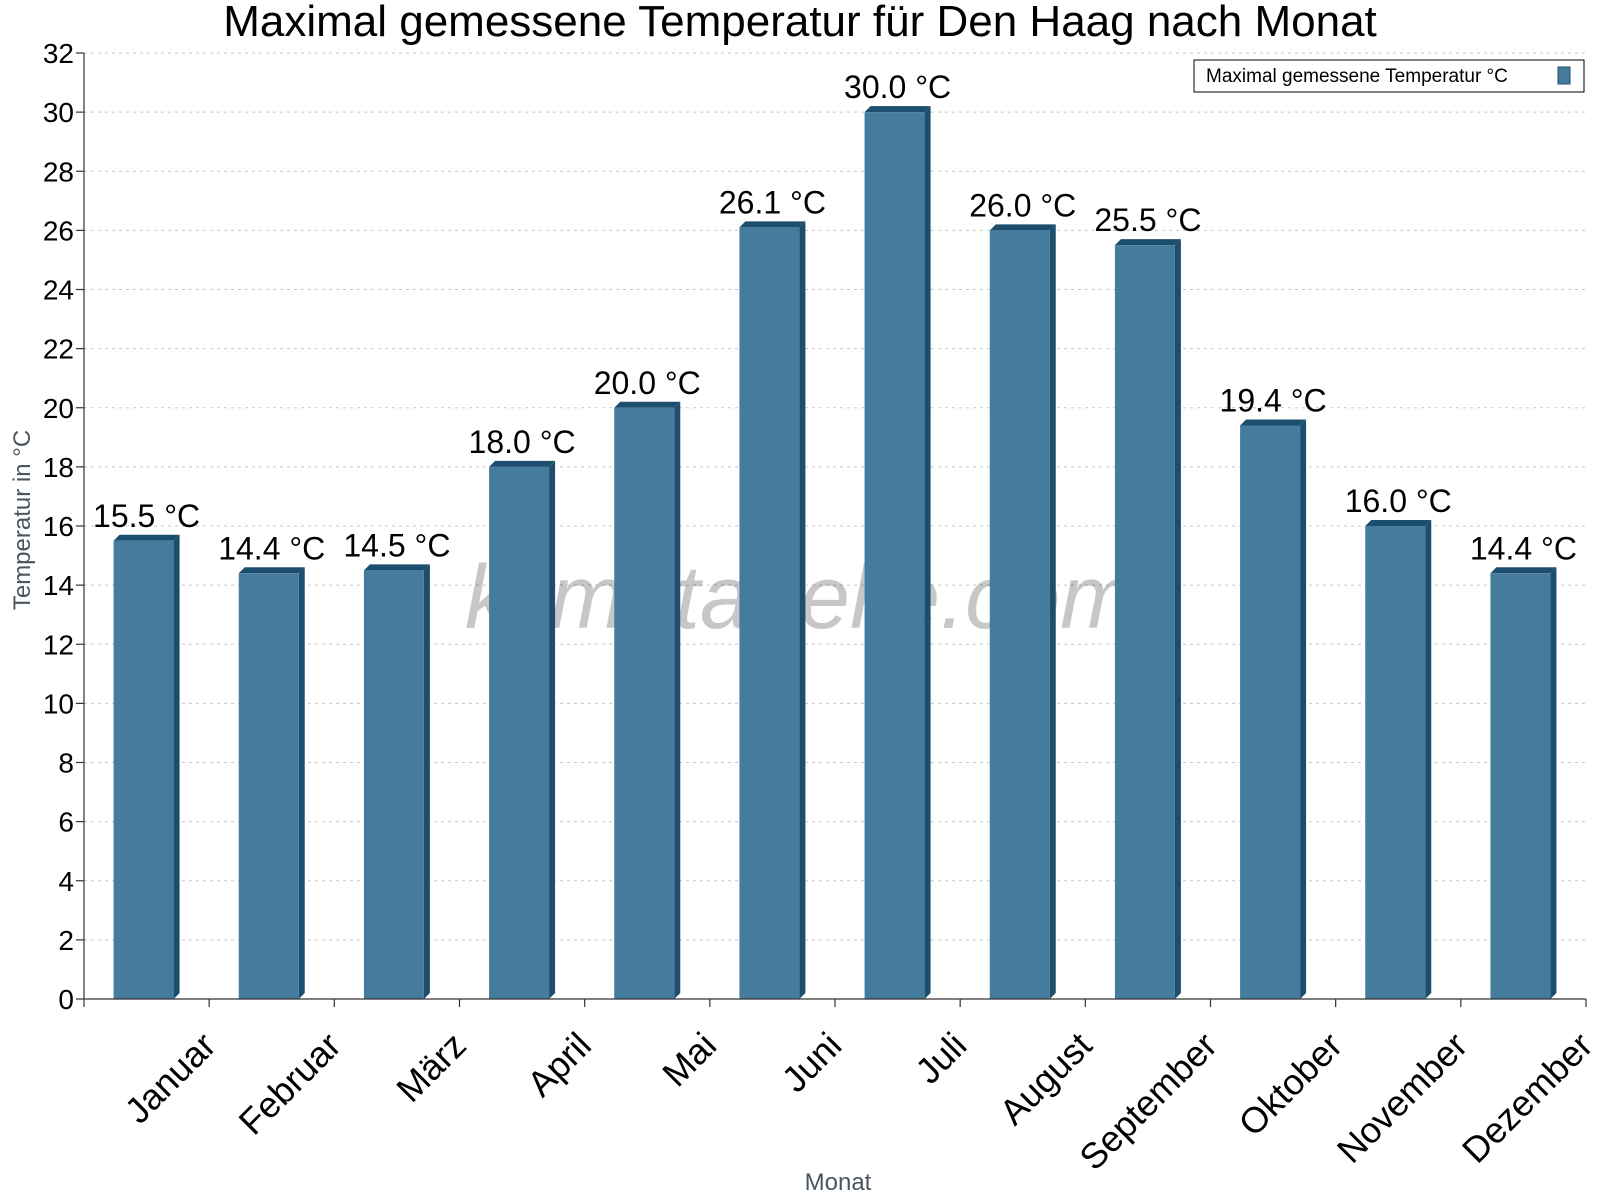  I want to click on data-label: 15.5 °C, so click(146, 516).